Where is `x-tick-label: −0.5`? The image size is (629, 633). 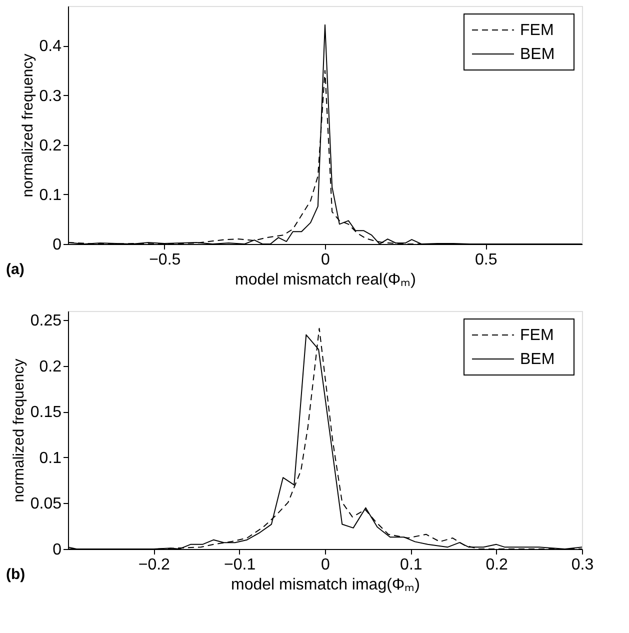 x-tick-label: −0.5 is located at coordinates (165, 260).